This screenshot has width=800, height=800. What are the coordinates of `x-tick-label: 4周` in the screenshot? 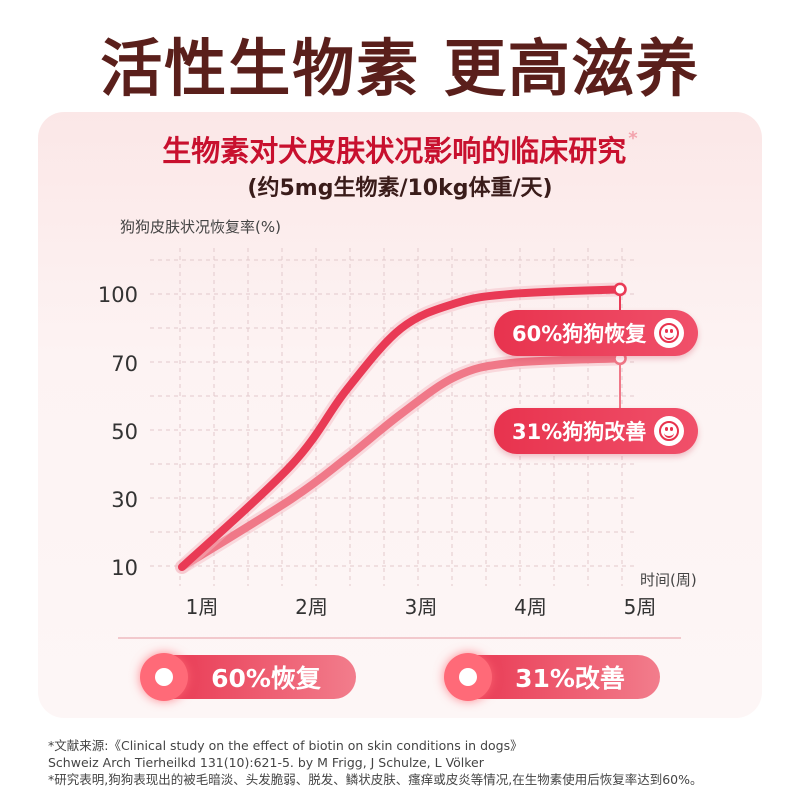 It's located at (530, 607).